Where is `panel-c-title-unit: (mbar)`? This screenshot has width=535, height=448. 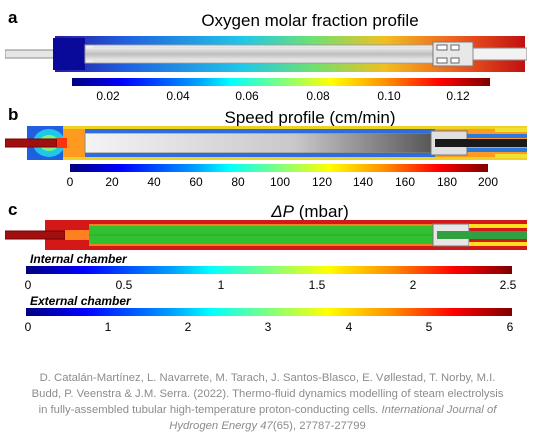 panel-c-title-unit: (mbar) is located at coordinates (321, 211).